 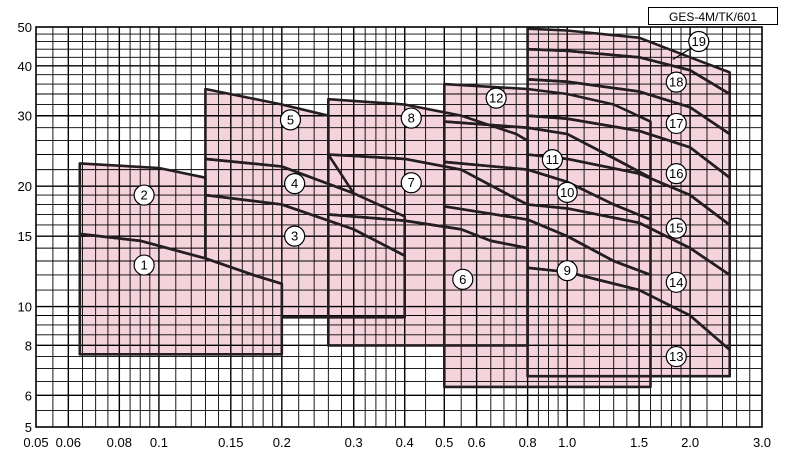 I want to click on x-tick-label: 0.15, so click(x=230, y=442).